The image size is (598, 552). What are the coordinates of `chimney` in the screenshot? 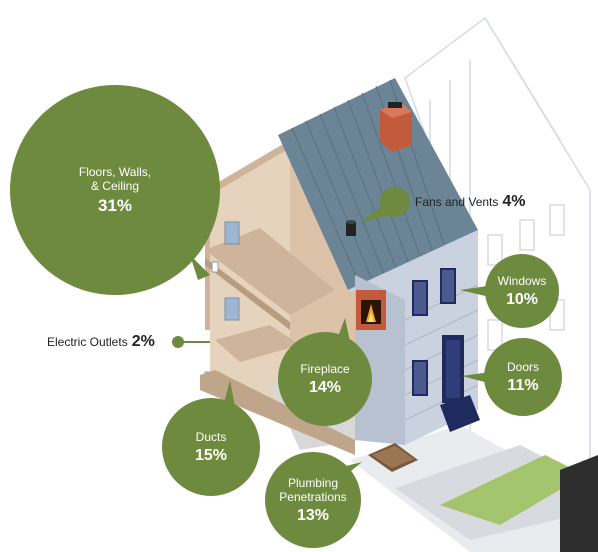 It's located at (396, 127).